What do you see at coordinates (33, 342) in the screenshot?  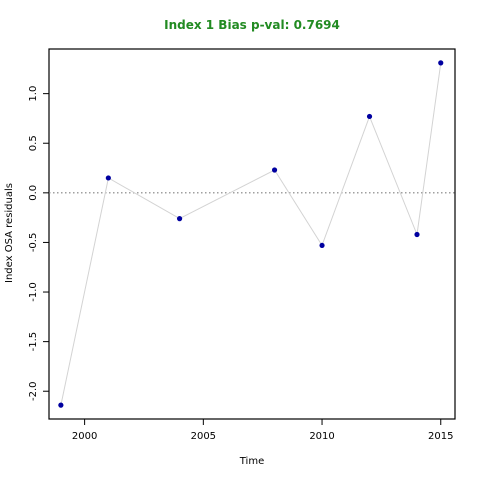 I see `y-tick-label: -1.5` at bounding box center [33, 342].